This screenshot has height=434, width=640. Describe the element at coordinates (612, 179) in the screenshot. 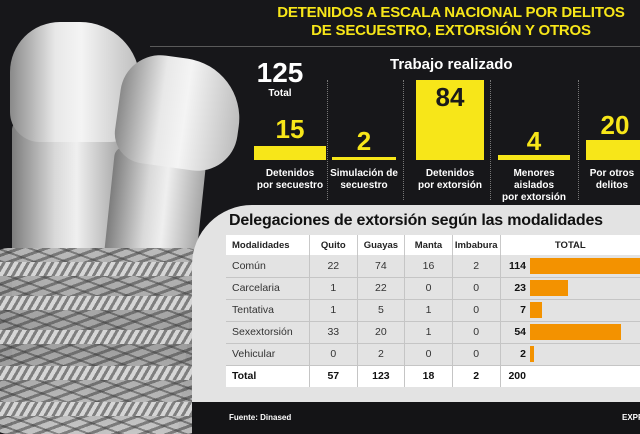

I see `bar-label: Por otros delitos` at that location.